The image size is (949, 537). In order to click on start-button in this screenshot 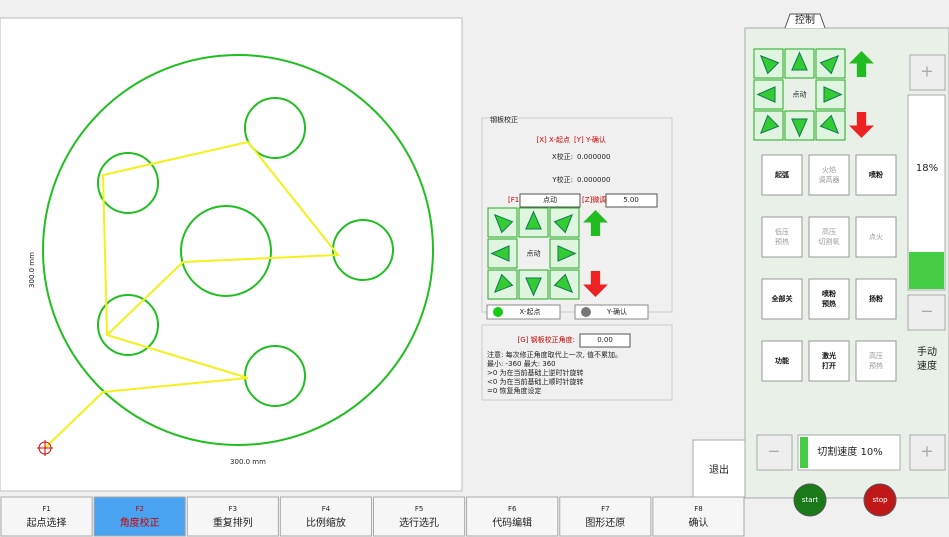, I will do `click(810, 500)`.